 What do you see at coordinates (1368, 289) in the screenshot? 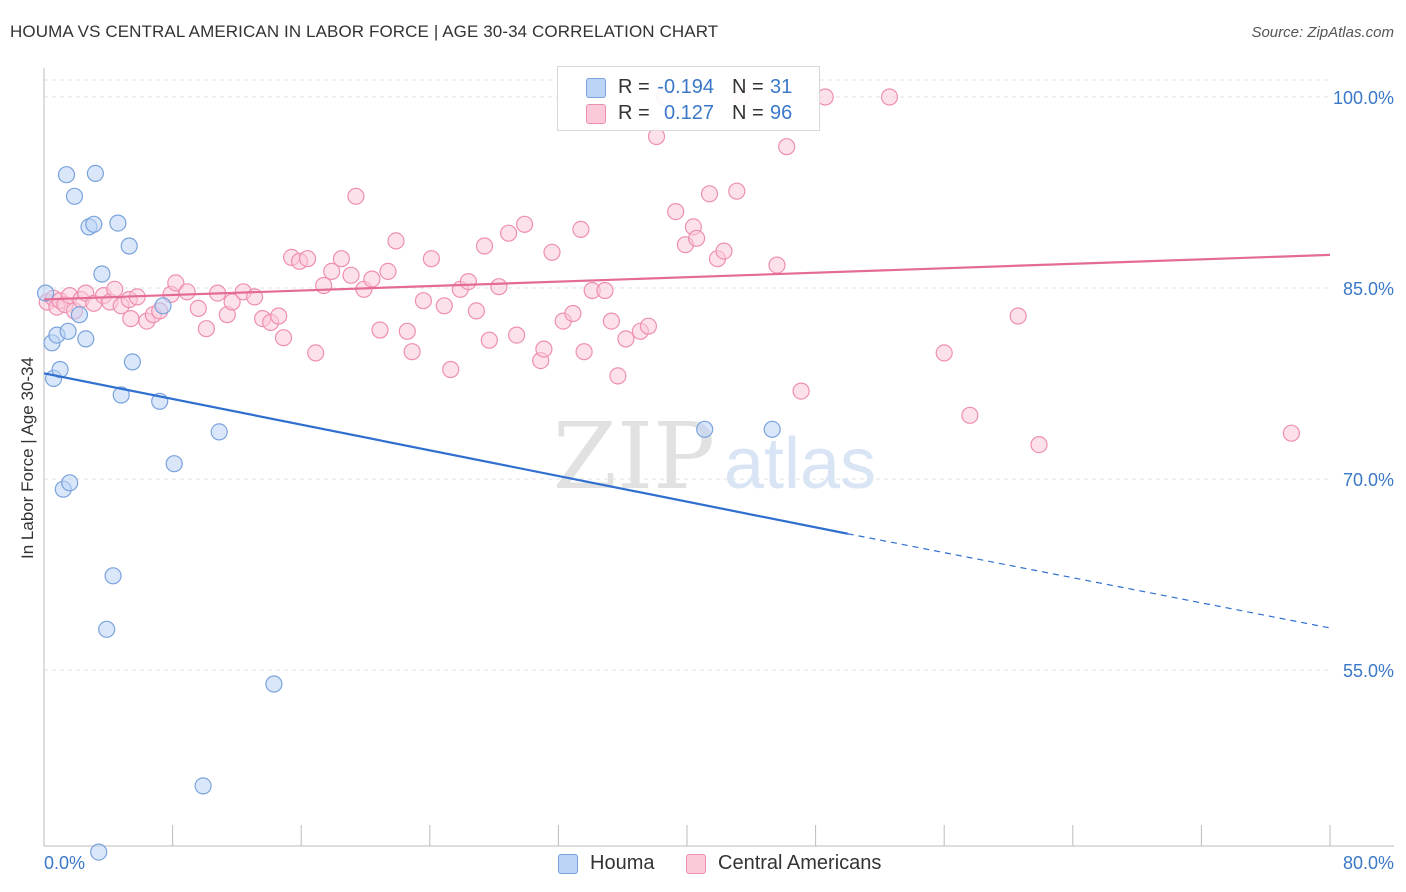
I see `y-tick-label: 85.0%` at bounding box center [1368, 289].